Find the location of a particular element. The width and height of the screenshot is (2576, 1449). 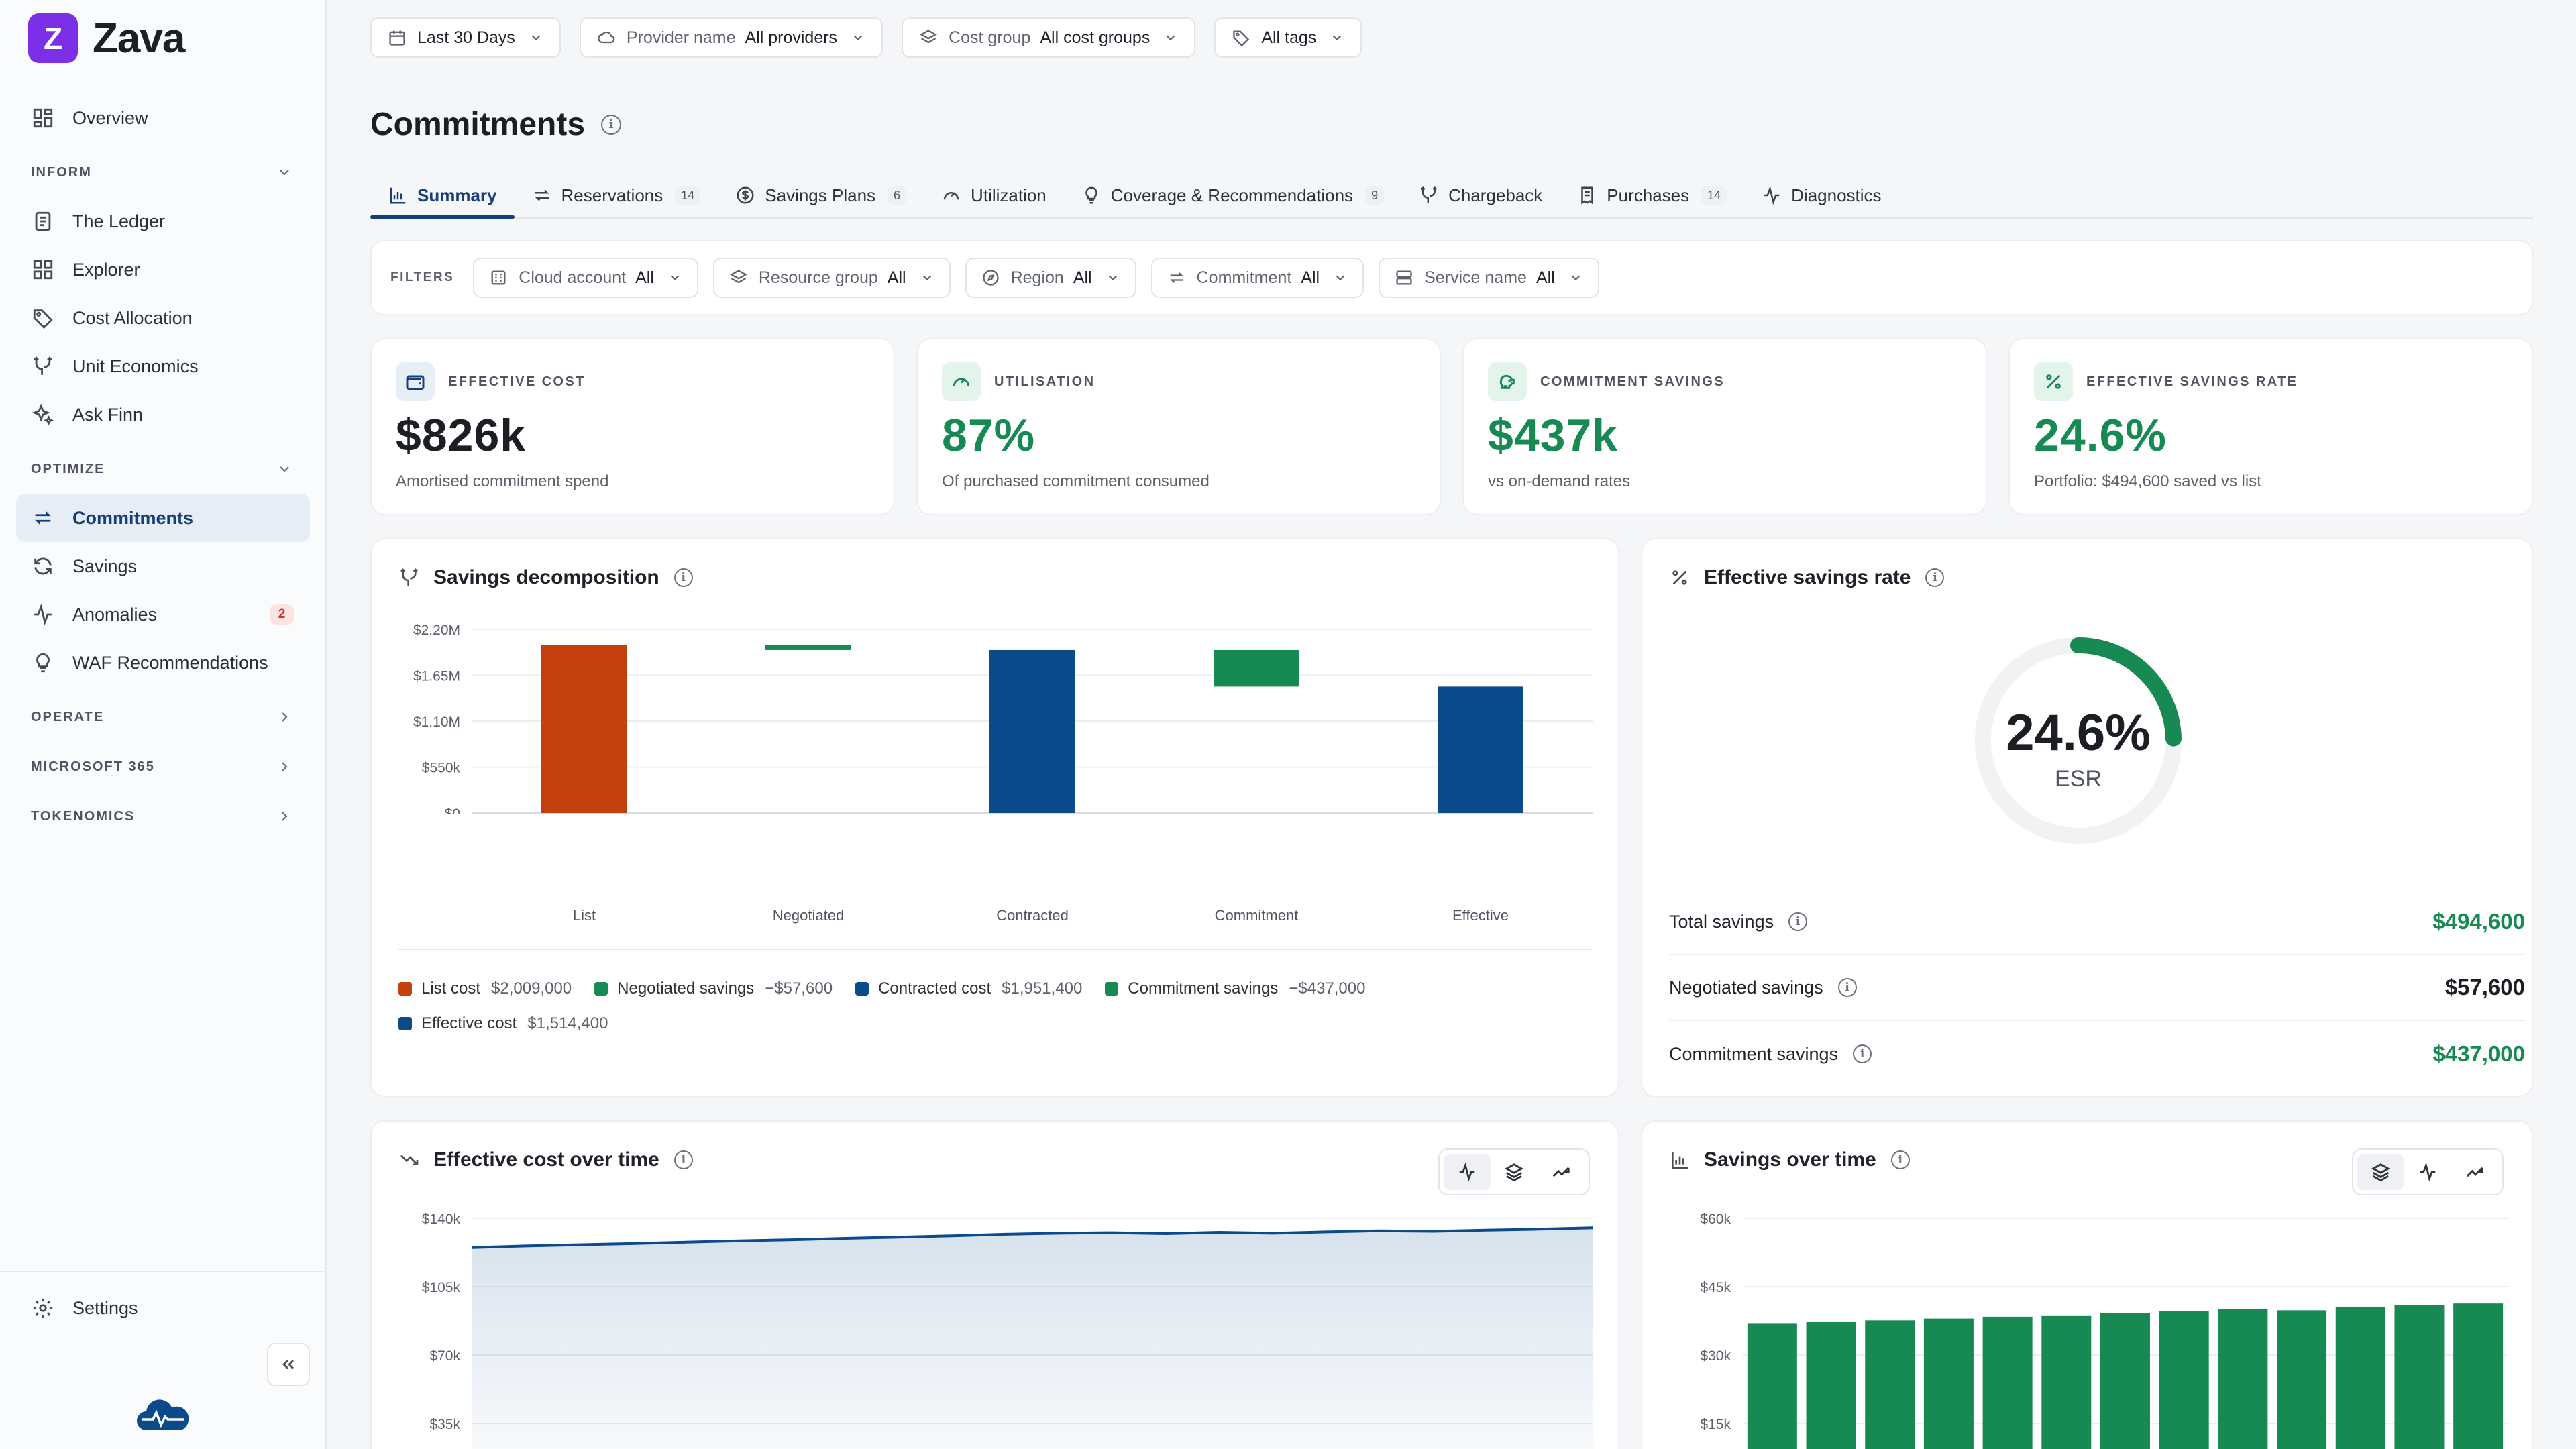

filter-region: Region All is located at coordinates (1050, 278).